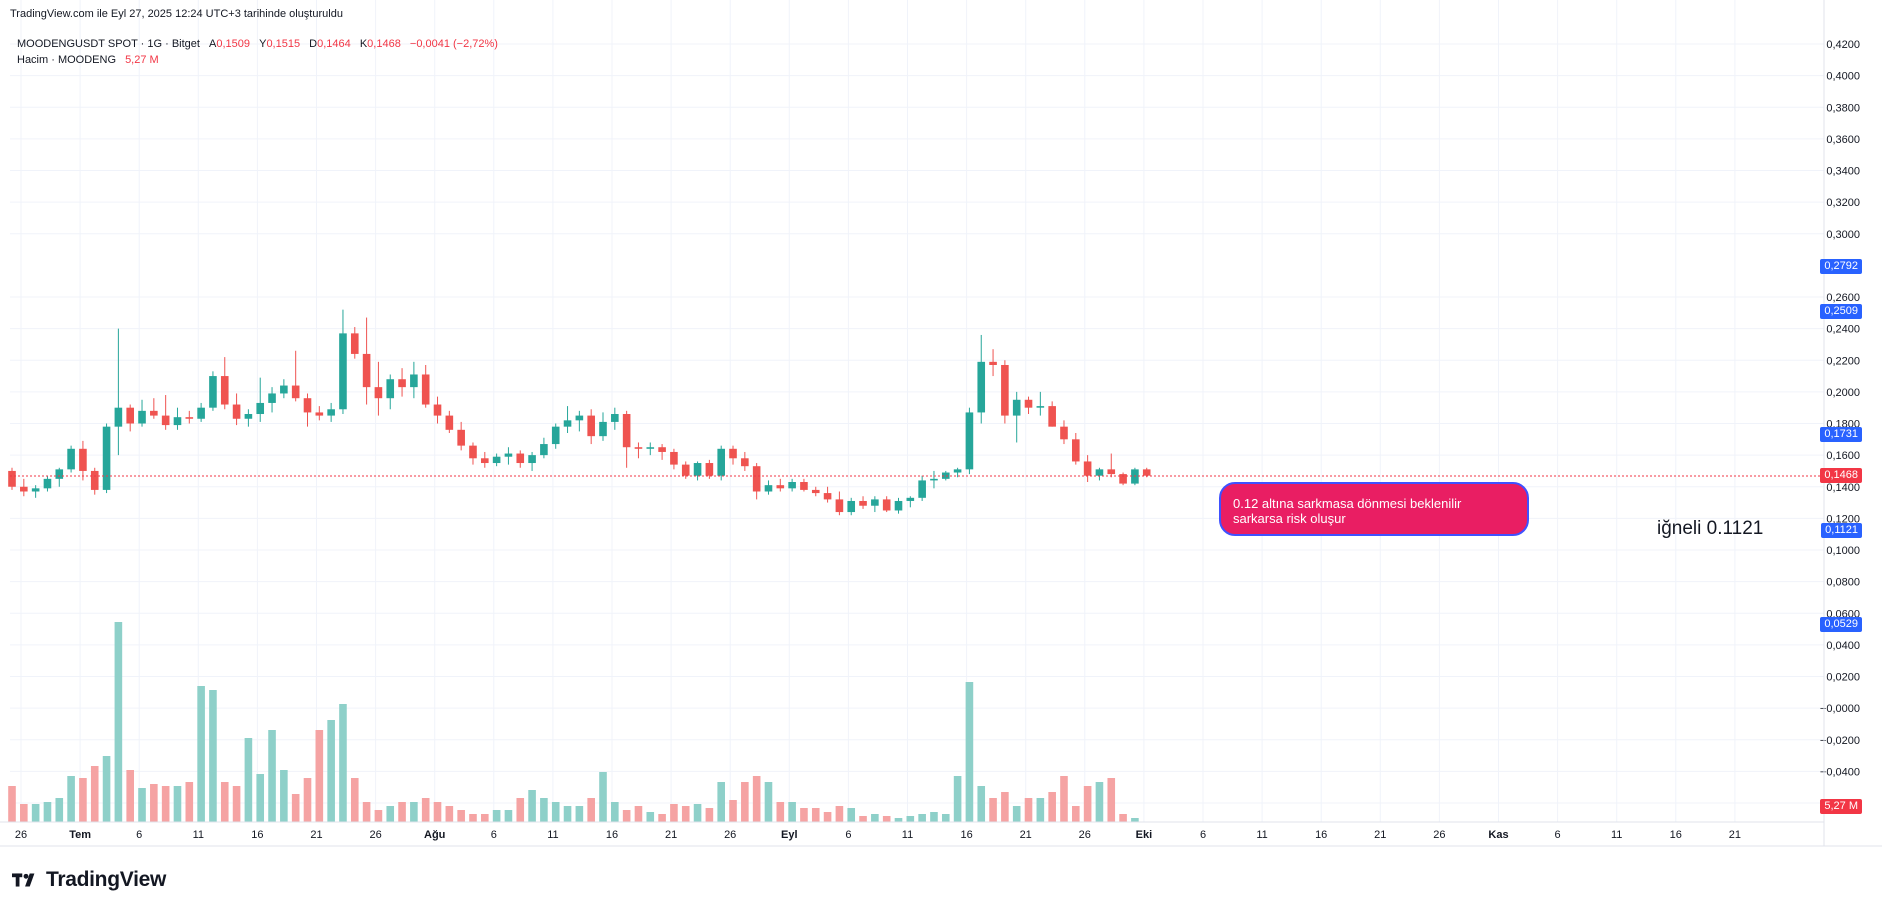 The height and width of the screenshot is (909, 1882). What do you see at coordinates (384, 44) in the screenshot?
I see `close-value: 0,1468` at bounding box center [384, 44].